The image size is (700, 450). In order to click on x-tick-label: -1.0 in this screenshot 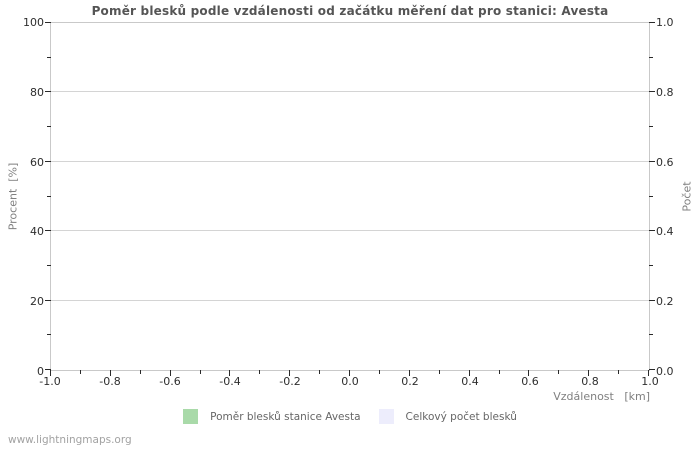, I will do `click(50, 381)`.